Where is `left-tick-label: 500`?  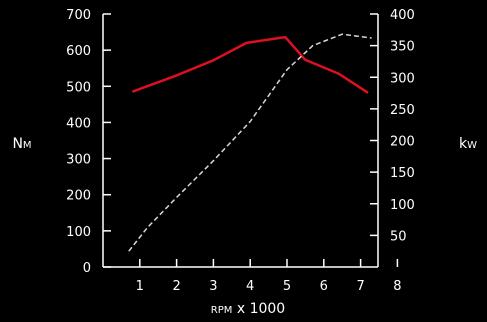
left-tick-label: 500 is located at coordinates (78, 87).